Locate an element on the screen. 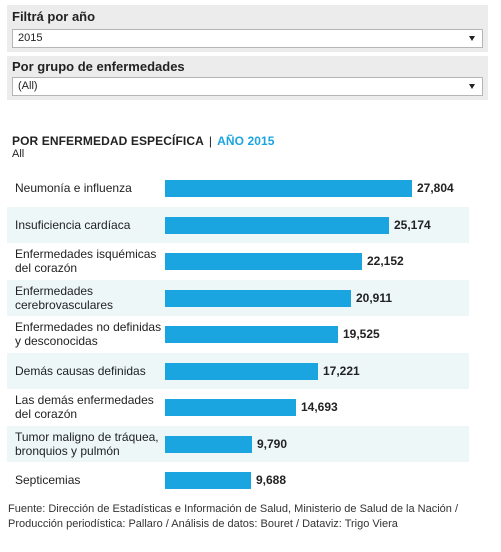 Image resolution: width=501 pixels, height=552 pixels. group-select-value: (All) is located at coordinates (28, 86).